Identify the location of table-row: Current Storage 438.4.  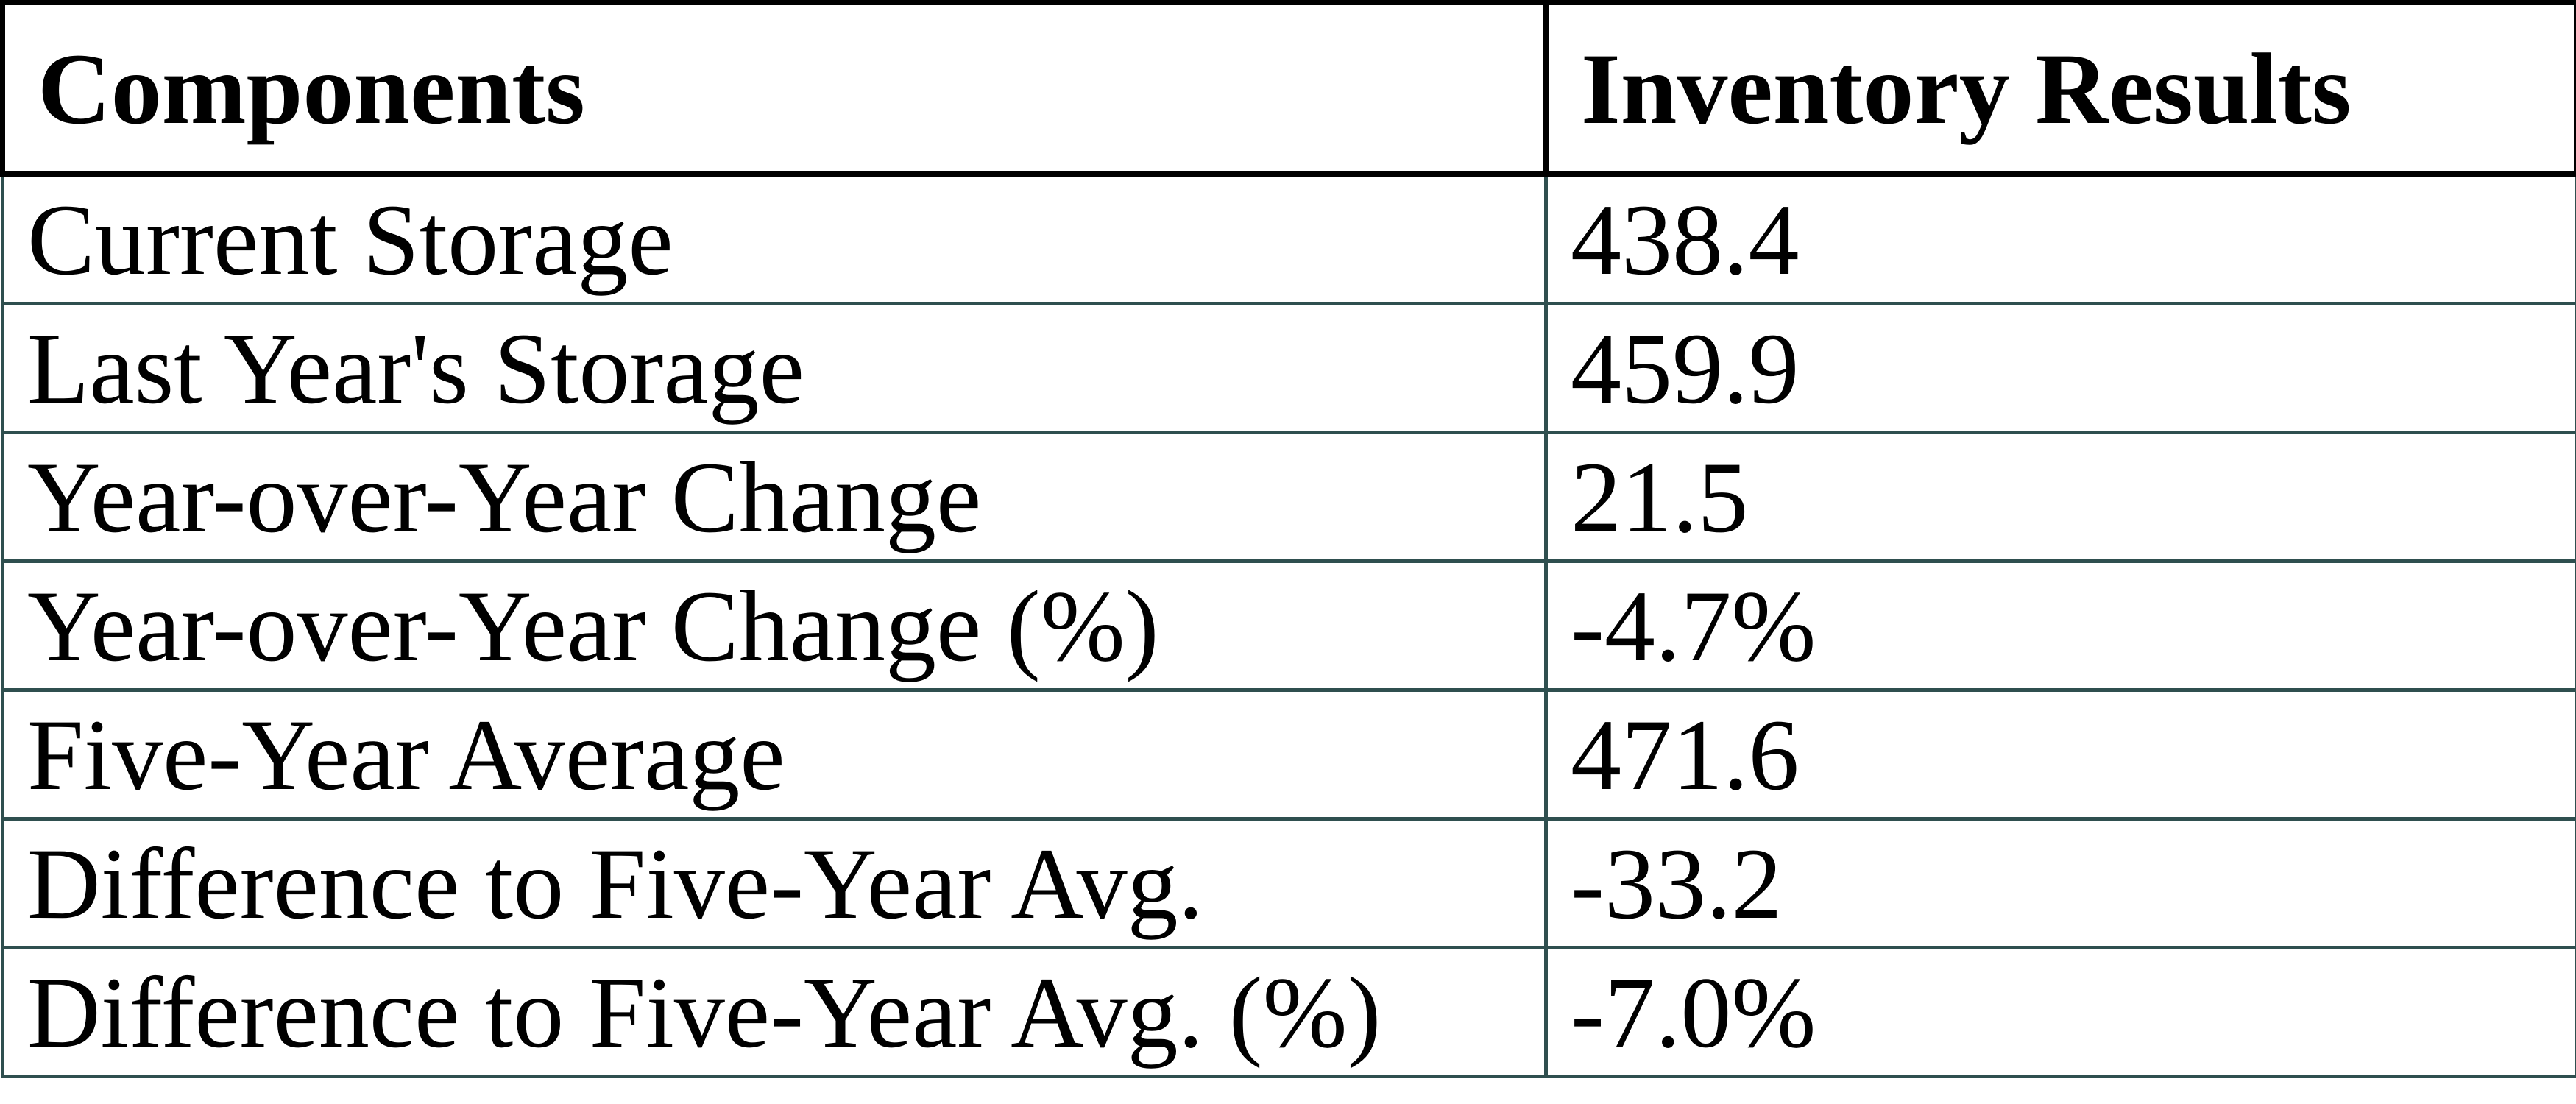
(1288, 238).